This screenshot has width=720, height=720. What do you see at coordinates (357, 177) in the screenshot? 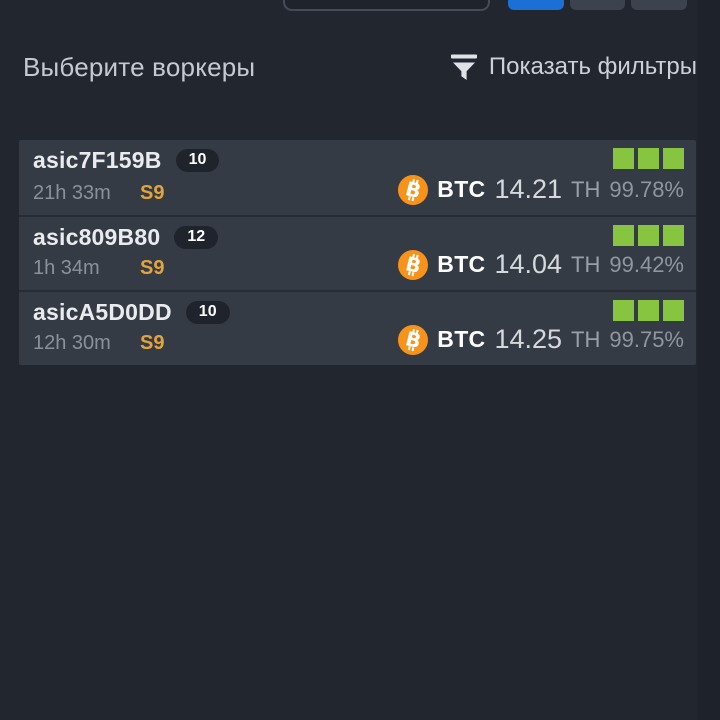
I see `worker-row: asic7F159B 10 21h 33m S9` at bounding box center [357, 177].